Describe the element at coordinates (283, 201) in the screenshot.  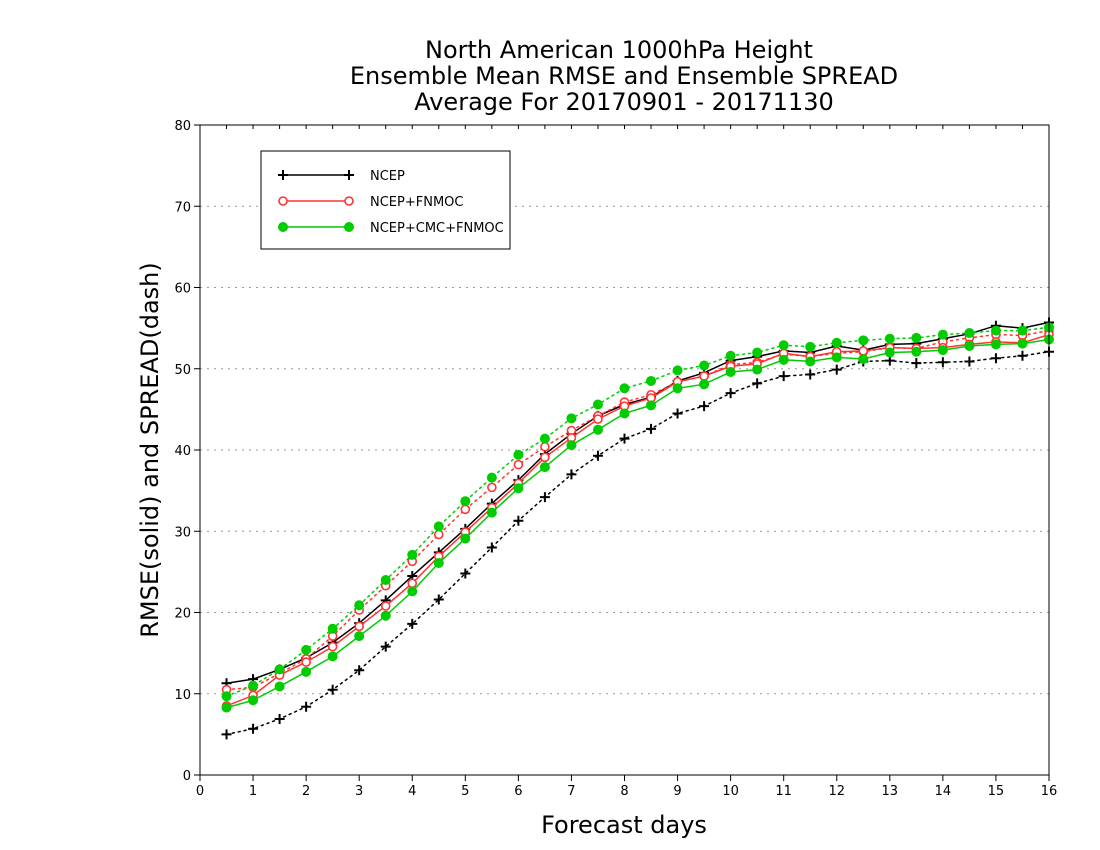
I see `legend-marker-ncep-fnmoc` at that location.